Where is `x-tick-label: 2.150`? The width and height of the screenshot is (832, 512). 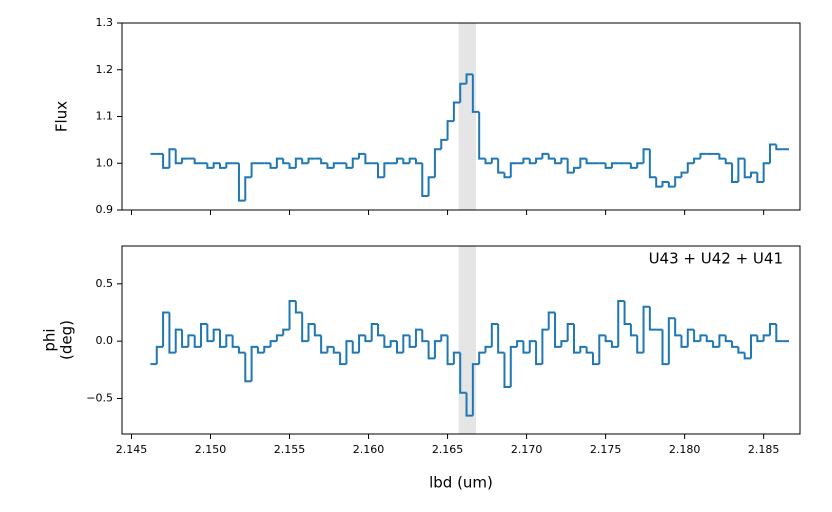 x-tick-label: 2.150 is located at coordinates (211, 449).